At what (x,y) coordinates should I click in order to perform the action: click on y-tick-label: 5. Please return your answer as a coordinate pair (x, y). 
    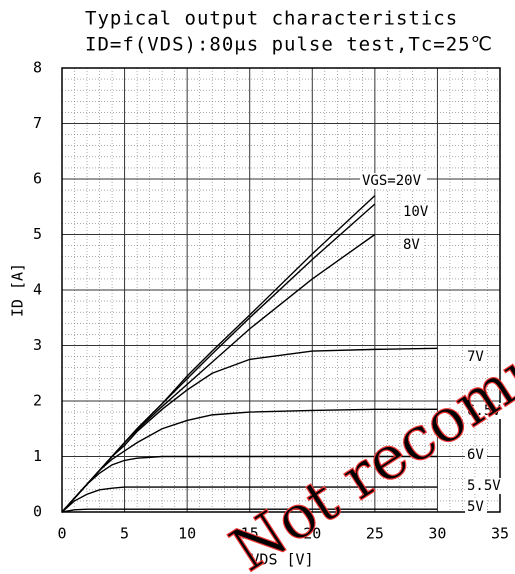
    Looking at the image, I should click on (37, 234).